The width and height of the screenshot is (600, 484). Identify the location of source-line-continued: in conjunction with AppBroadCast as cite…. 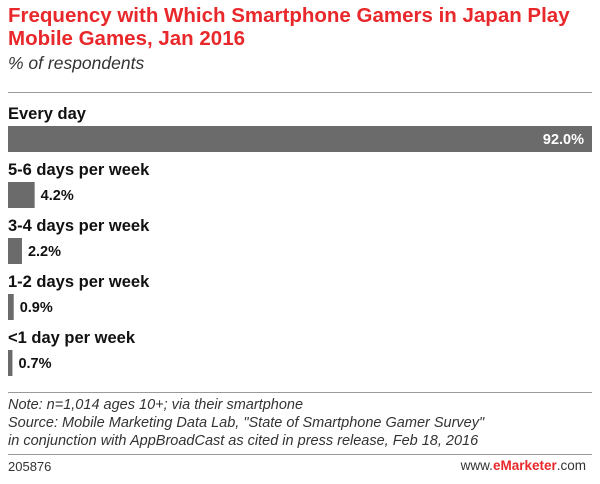
(243, 441).